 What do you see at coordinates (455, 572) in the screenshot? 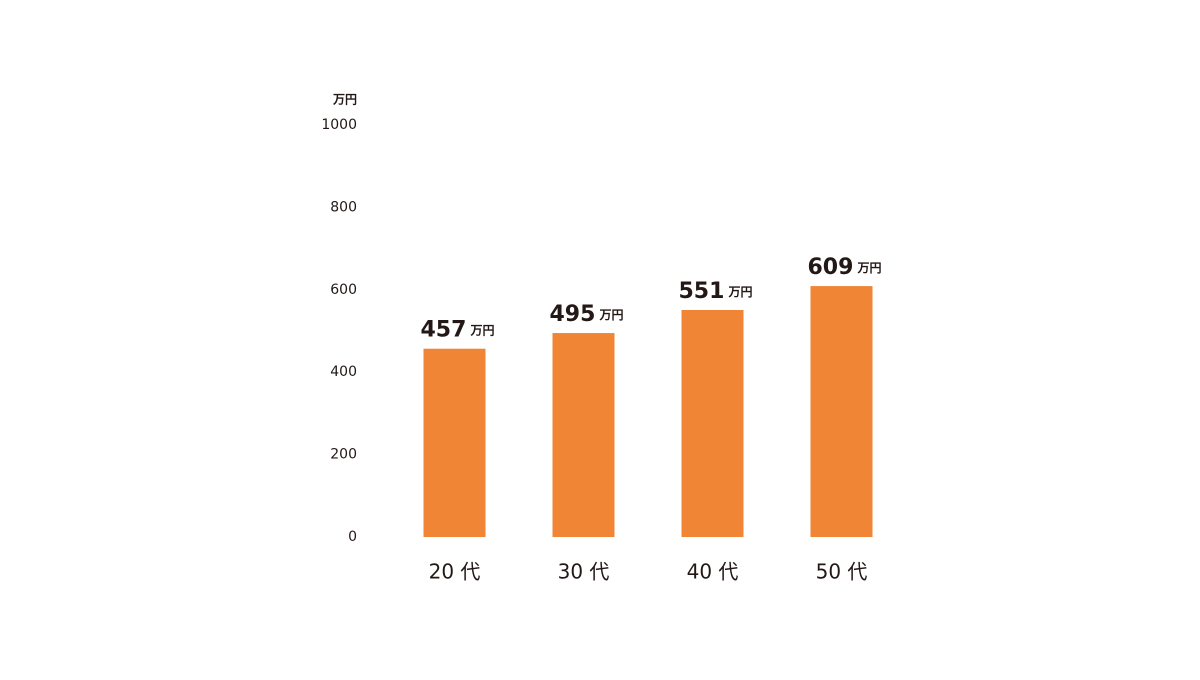
I see `x-tick-label: 20 代` at bounding box center [455, 572].